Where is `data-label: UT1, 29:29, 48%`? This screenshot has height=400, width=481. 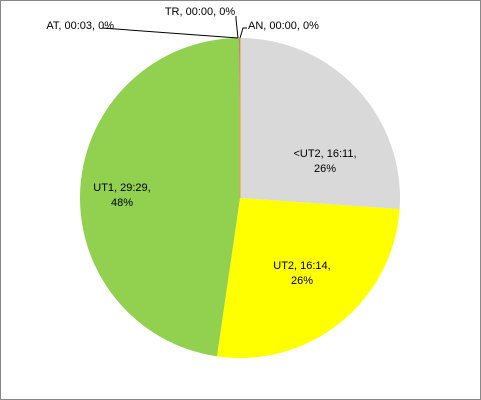 data-label: UT1, 29:29, 48% is located at coordinates (122, 195).